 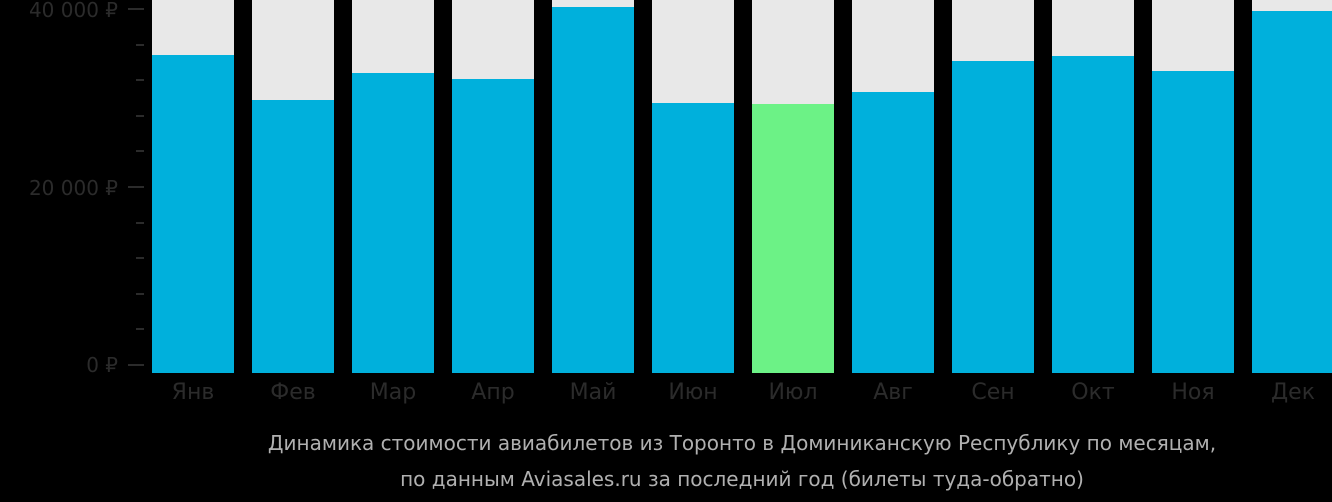 I want to click on bar-Апр, so click(x=493, y=186).